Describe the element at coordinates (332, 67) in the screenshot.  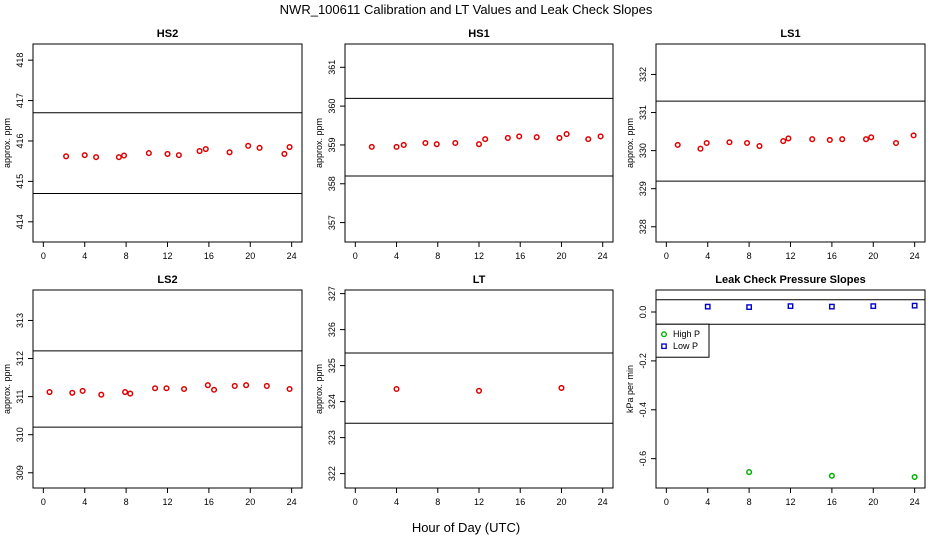
I see `y-tick-label: 361` at that location.